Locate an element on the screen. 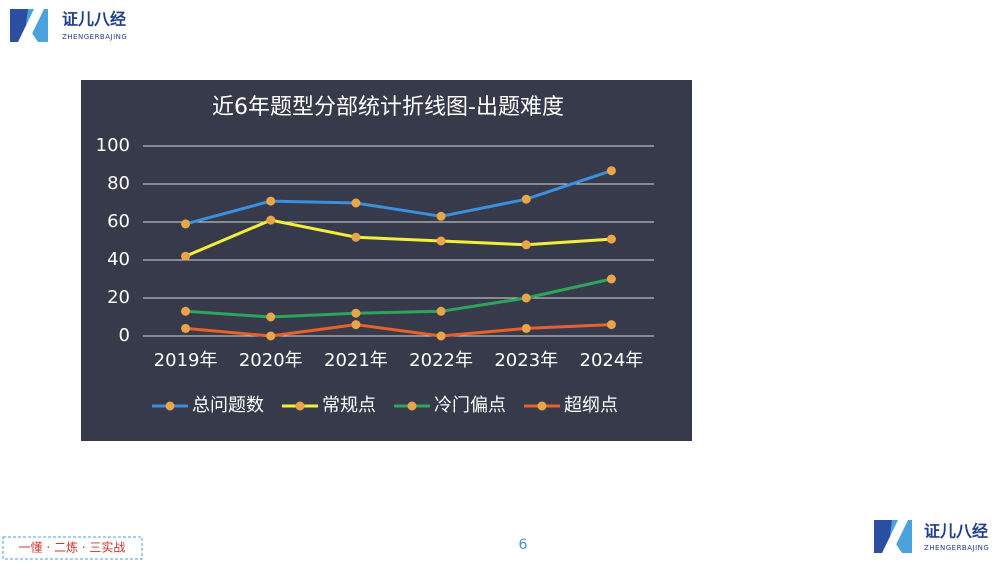  x-tick-label: 2023年 is located at coordinates (526, 360).